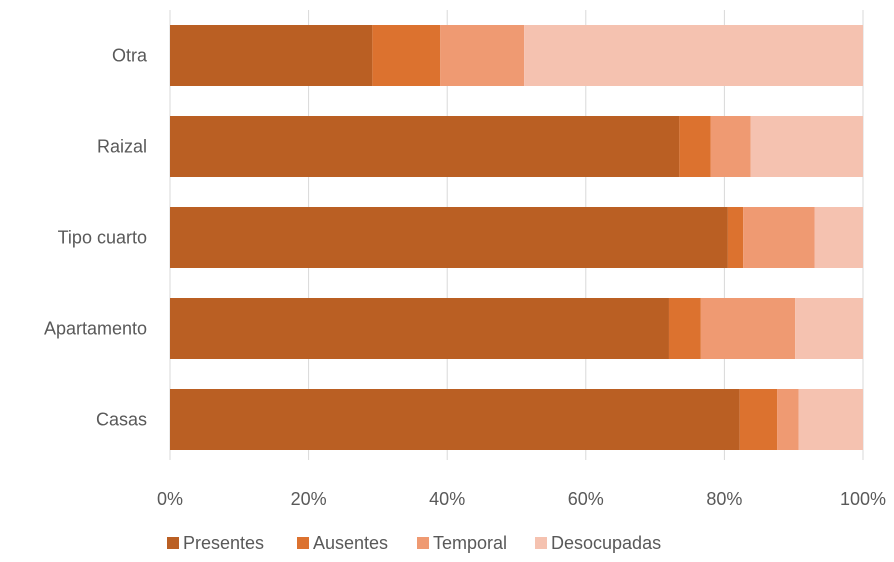  I want to click on category-label: Raizal, so click(122, 147).